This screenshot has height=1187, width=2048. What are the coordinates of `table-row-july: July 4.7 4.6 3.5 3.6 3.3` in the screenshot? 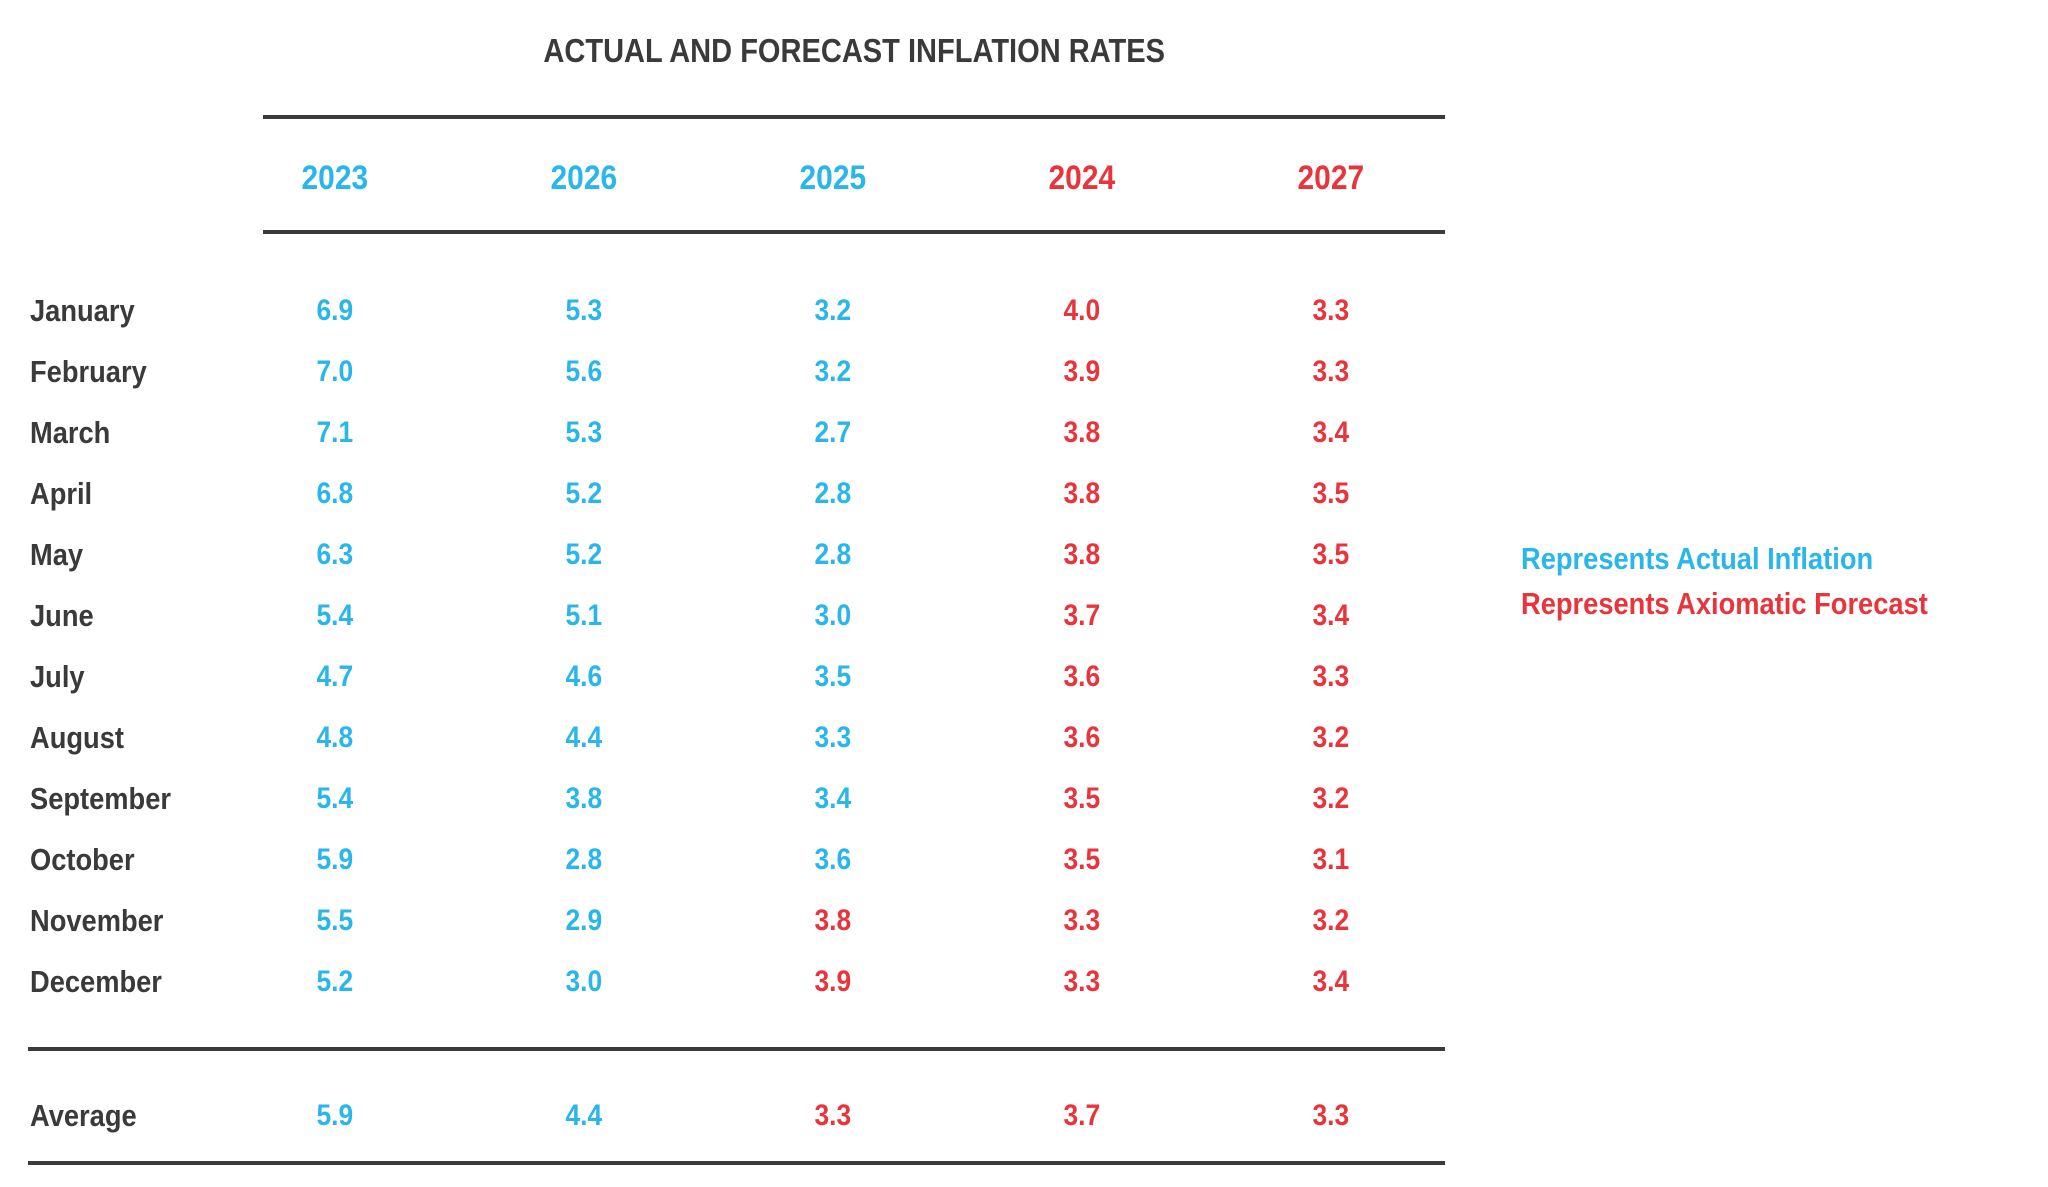 It's located at (727, 676).